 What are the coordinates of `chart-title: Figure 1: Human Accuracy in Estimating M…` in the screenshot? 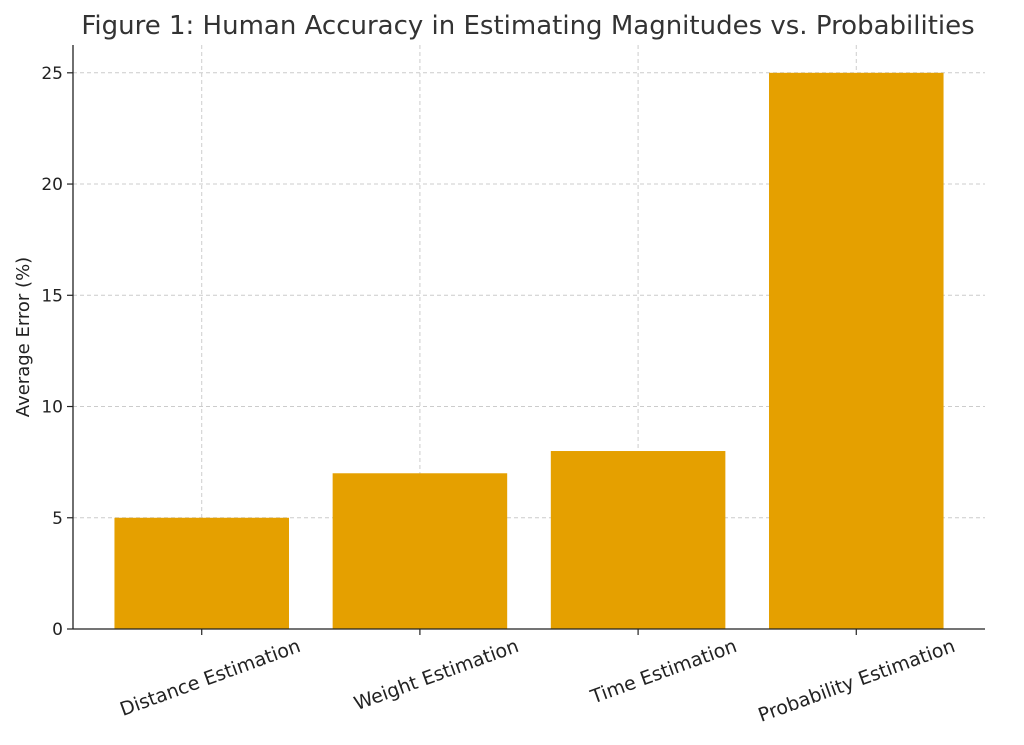 It's located at (527, 26).